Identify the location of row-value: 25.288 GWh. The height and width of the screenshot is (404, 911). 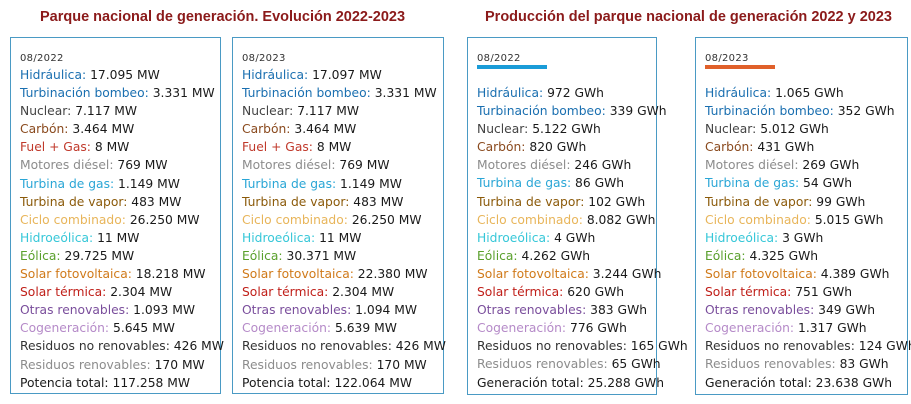
(626, 382).